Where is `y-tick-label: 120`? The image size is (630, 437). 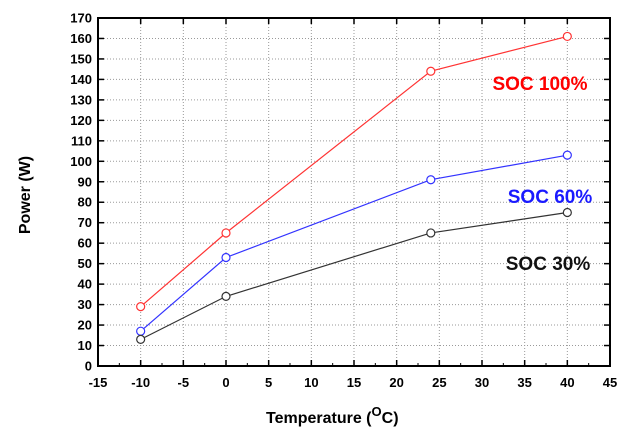
y-tick-label: 120 is located at coordinates (81, 120).